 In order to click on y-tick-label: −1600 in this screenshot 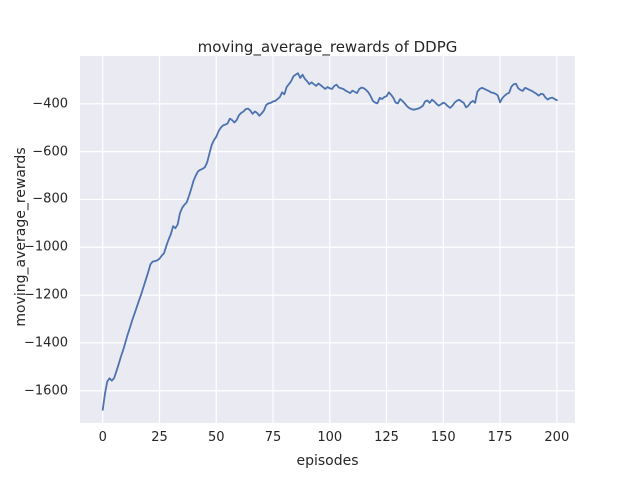, I will do `click(46, 391)`.